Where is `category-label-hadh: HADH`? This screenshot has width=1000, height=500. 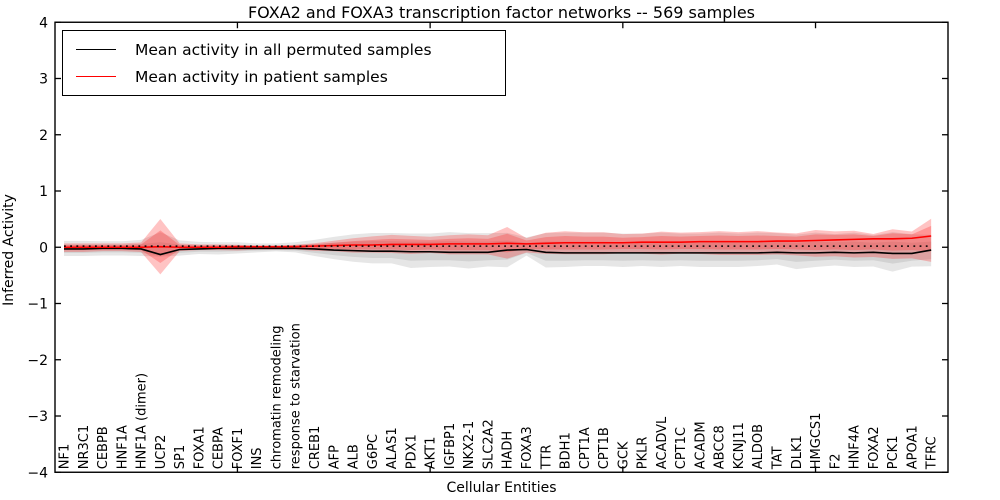 category-label-hadh: HADH is located at coordinates (508, 450).